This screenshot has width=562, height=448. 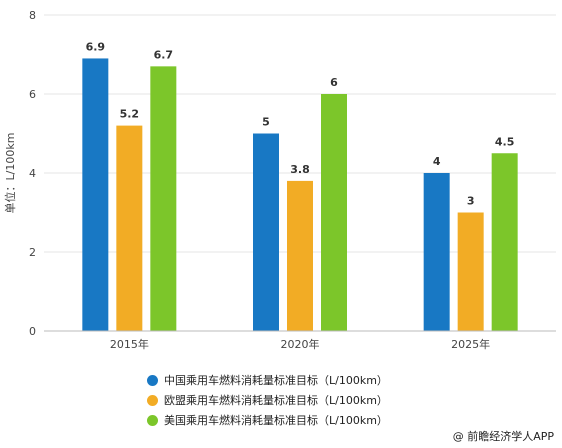 I want to click on data-label: 6.7, so click(x=164, y=54).